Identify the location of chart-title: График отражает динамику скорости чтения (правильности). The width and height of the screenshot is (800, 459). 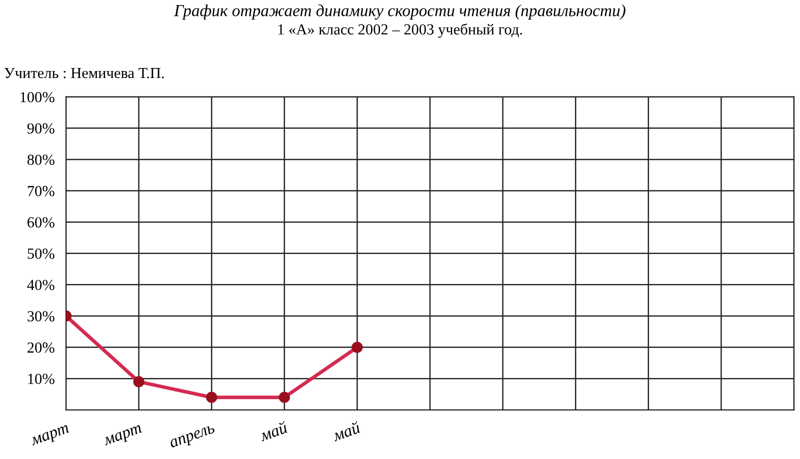
(400, 12).